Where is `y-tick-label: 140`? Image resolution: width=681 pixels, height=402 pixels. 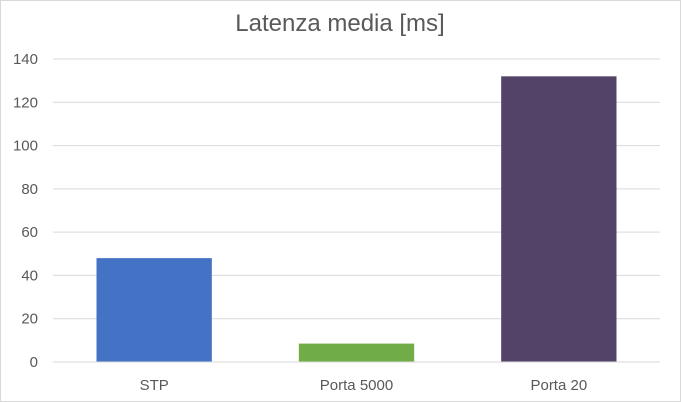 y-tick-label: 140 is located at coordinates (25, 59).